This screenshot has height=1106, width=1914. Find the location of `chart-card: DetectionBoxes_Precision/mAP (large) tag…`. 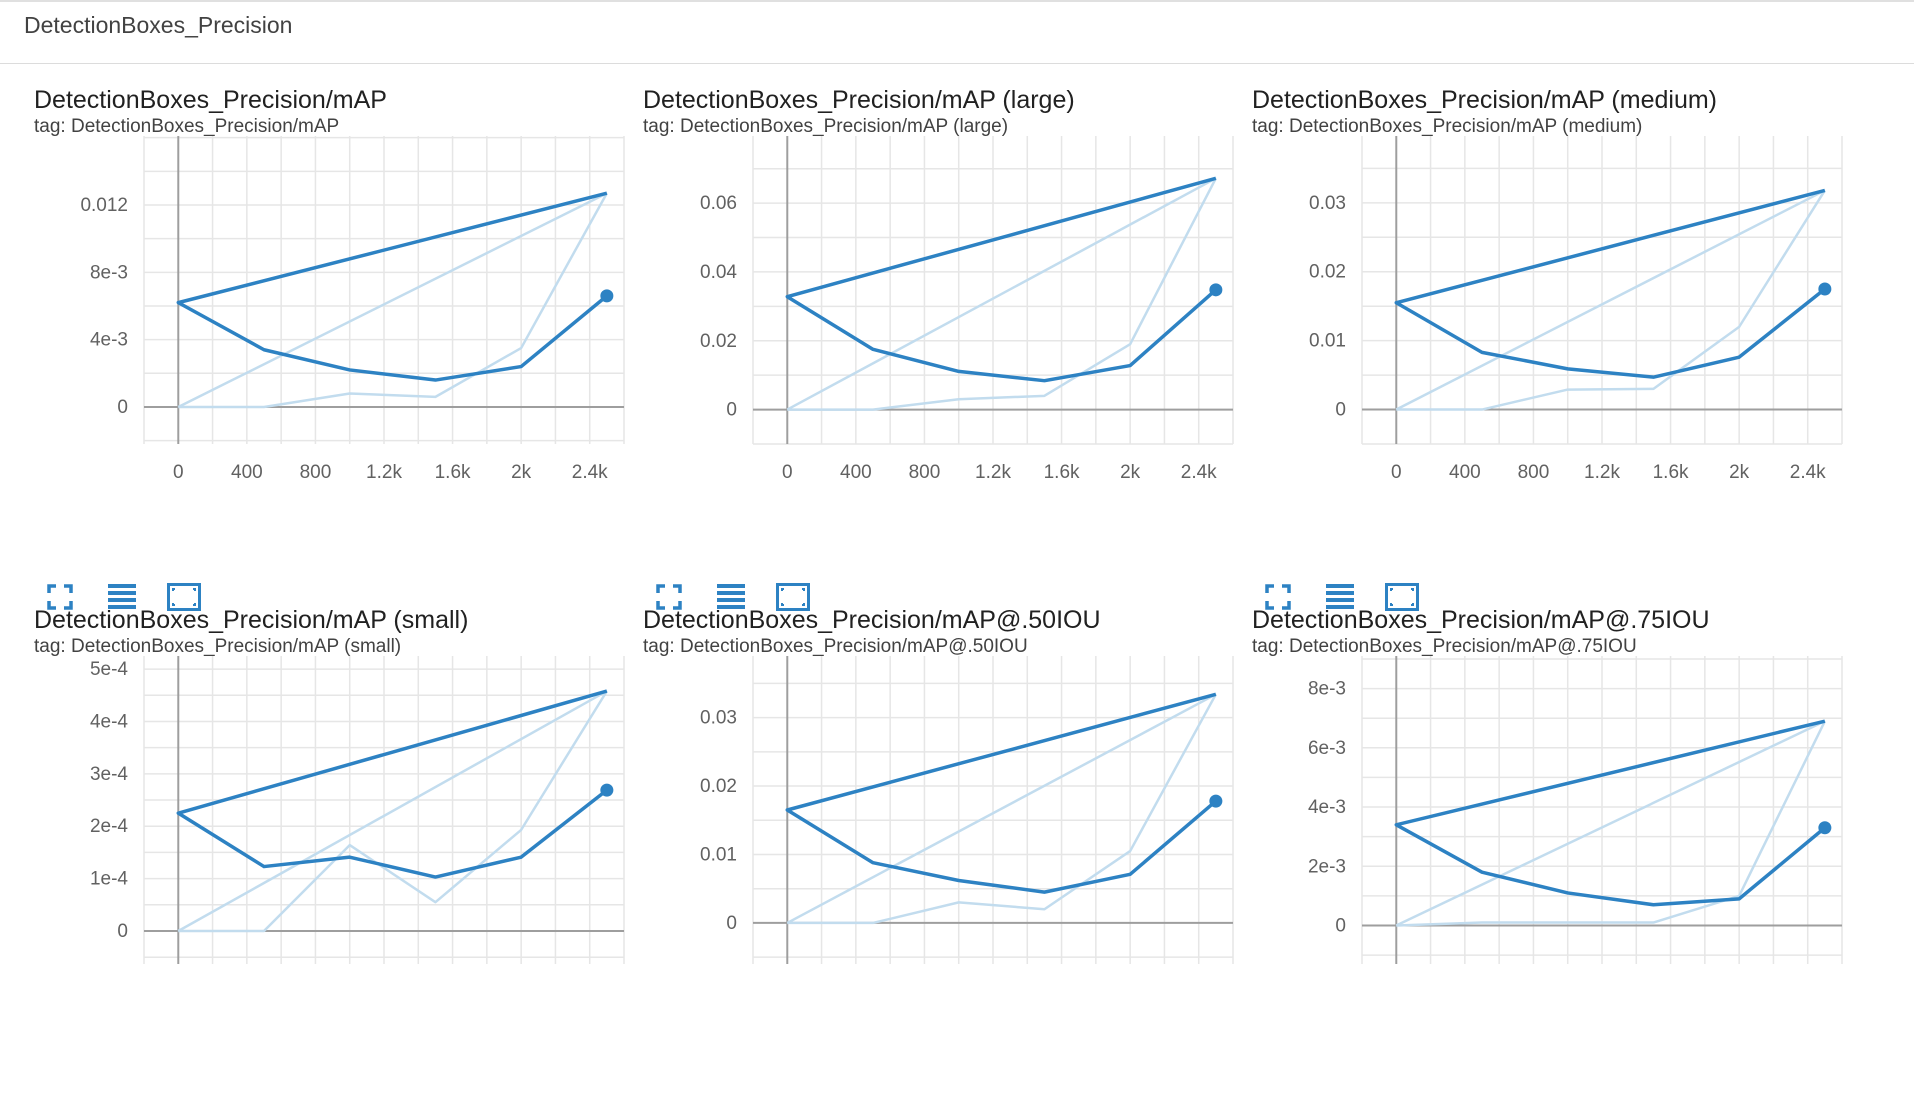

chart-card: DetectionBoxes_Precision/mAP (large) tag… is located at coordinates (943, 348).